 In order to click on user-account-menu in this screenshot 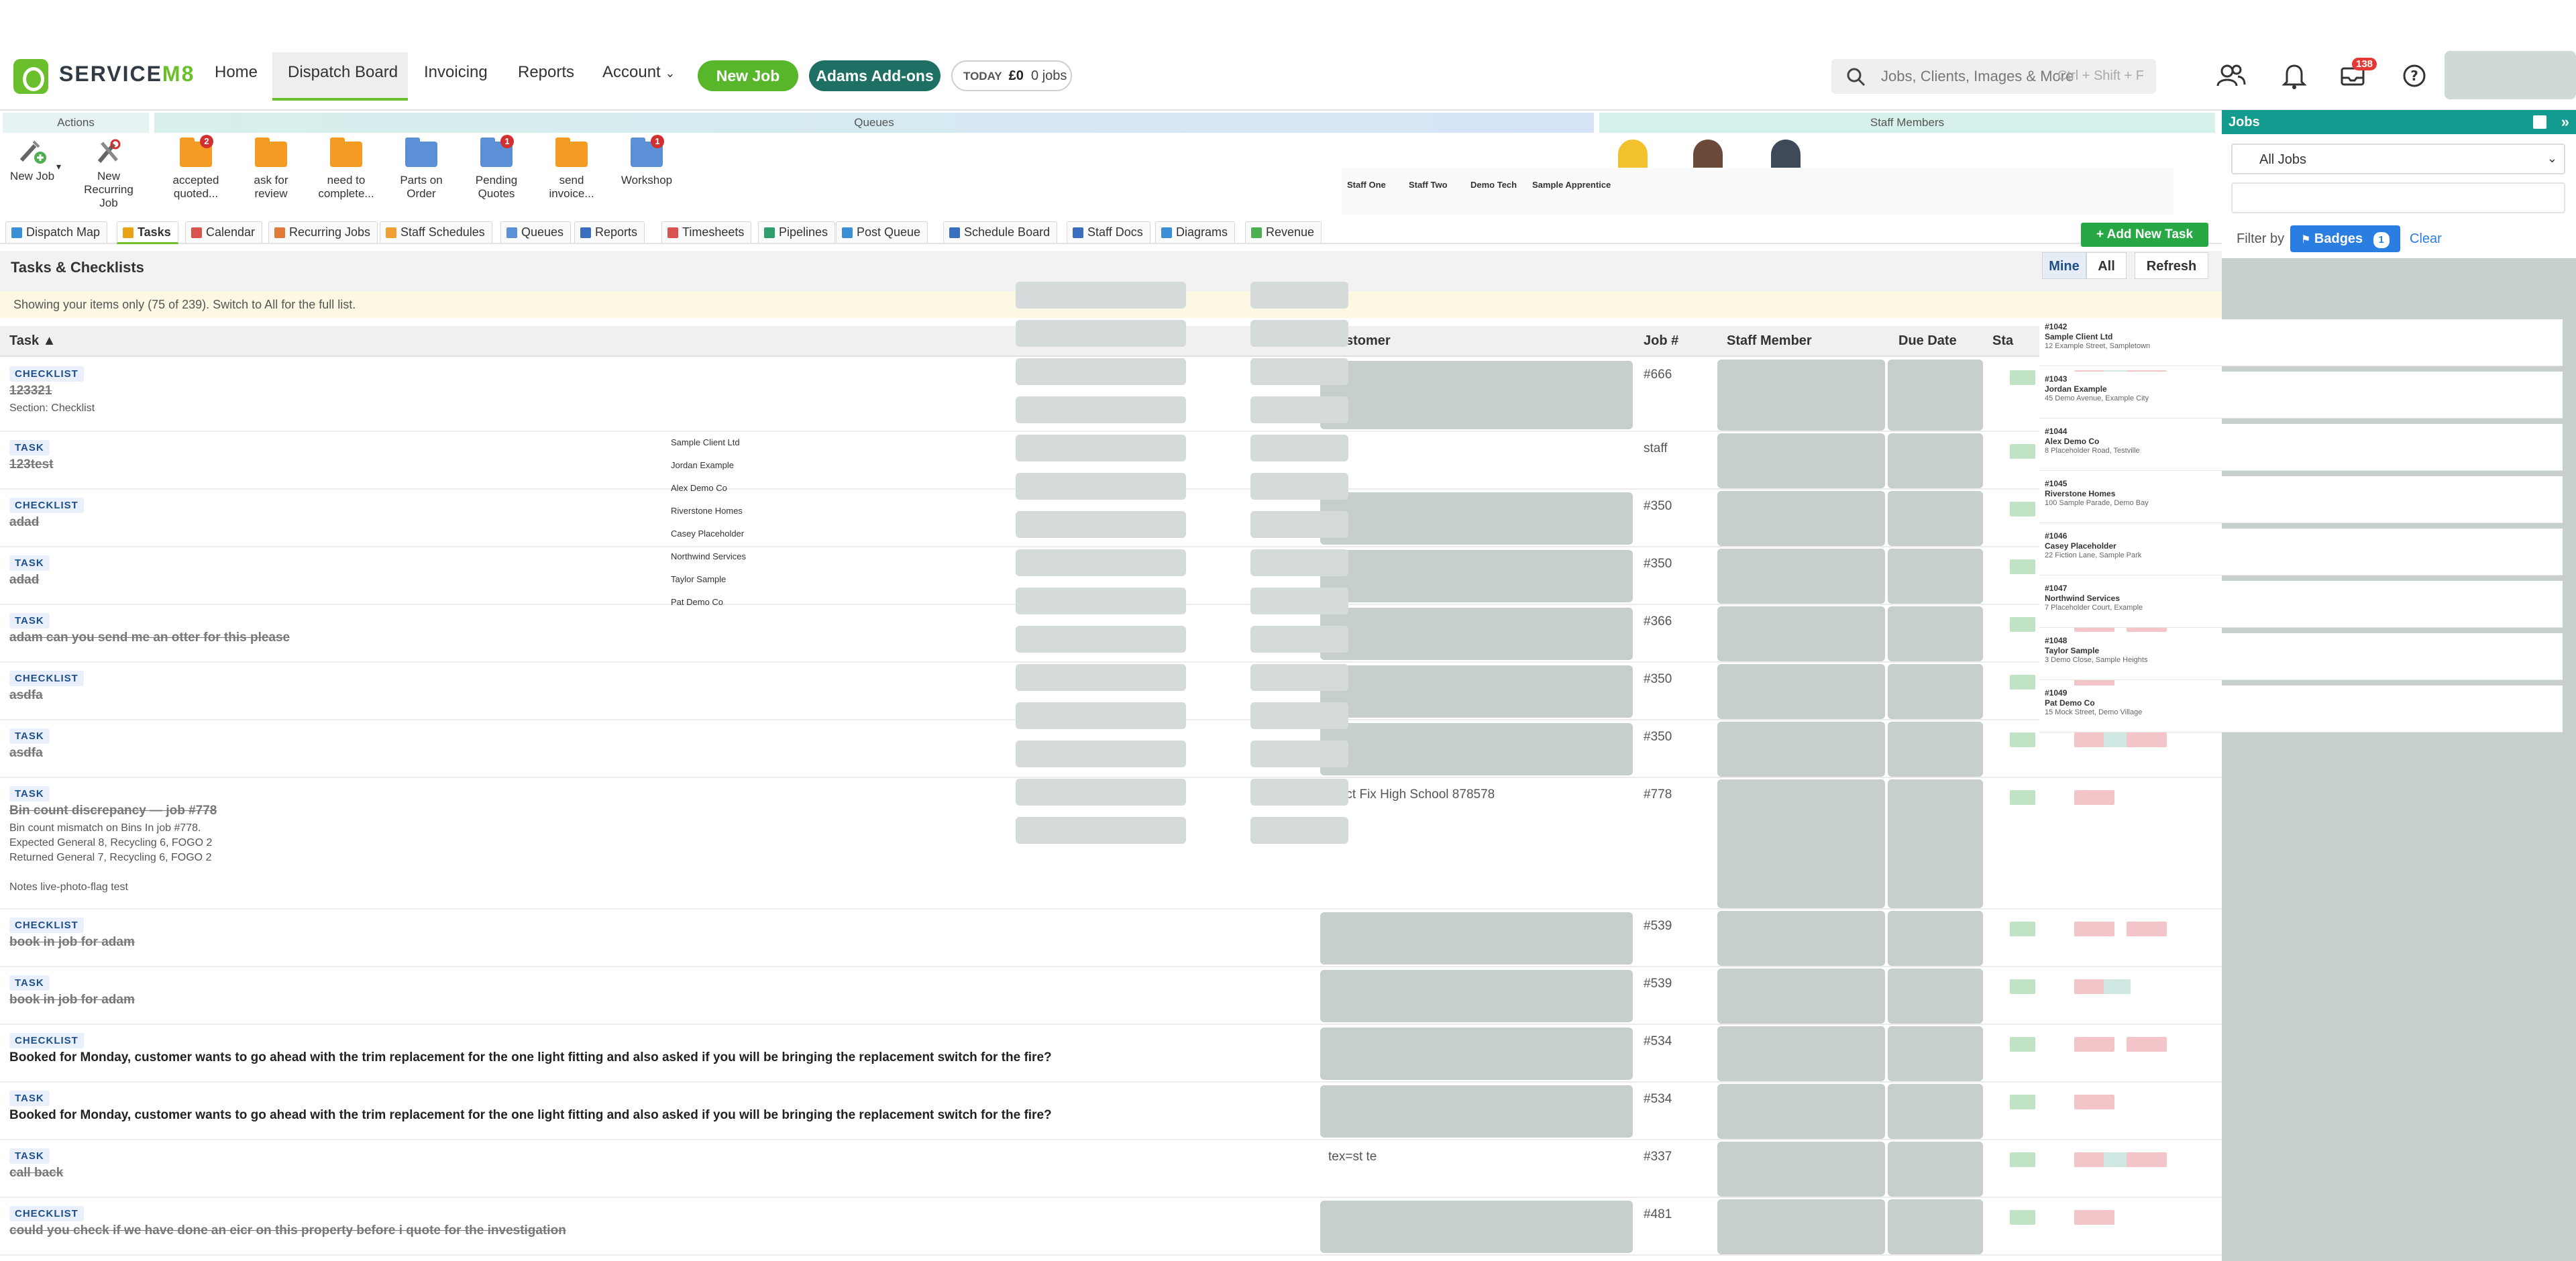, I will do `click(2510, 75)`.